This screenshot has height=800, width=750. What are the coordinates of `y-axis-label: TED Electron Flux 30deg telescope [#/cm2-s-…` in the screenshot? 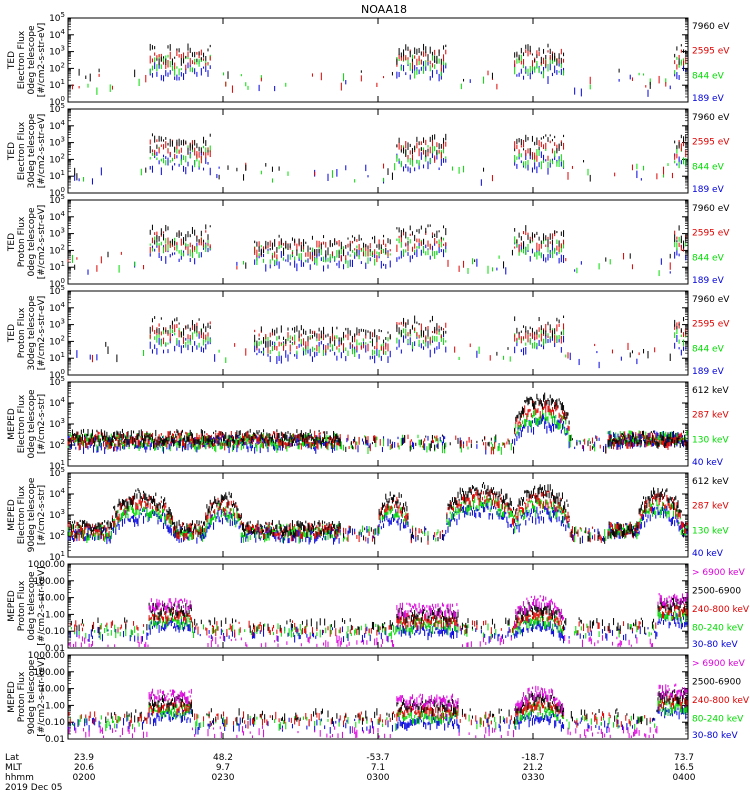 It's located at (27, 150).